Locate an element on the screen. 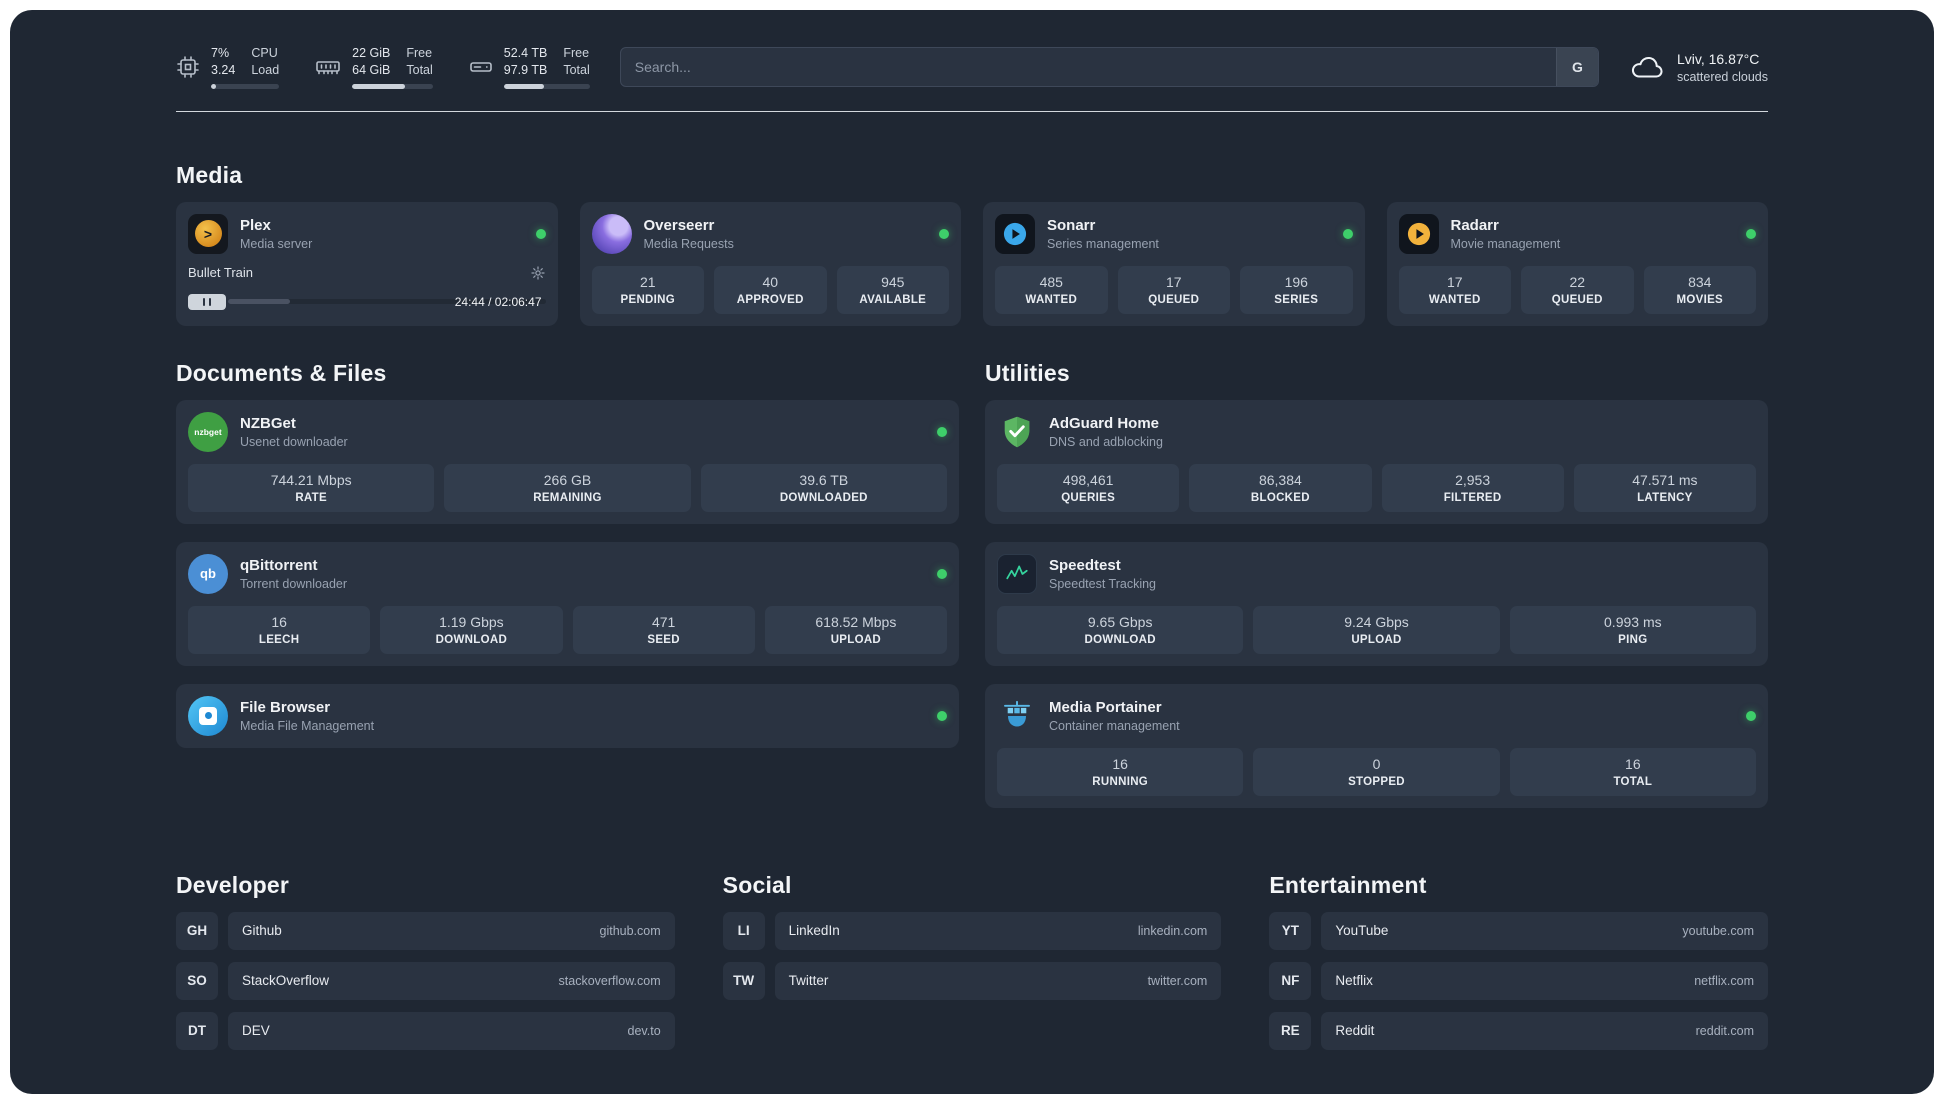  section-title-social: Social is located at coordinates (757, 884).